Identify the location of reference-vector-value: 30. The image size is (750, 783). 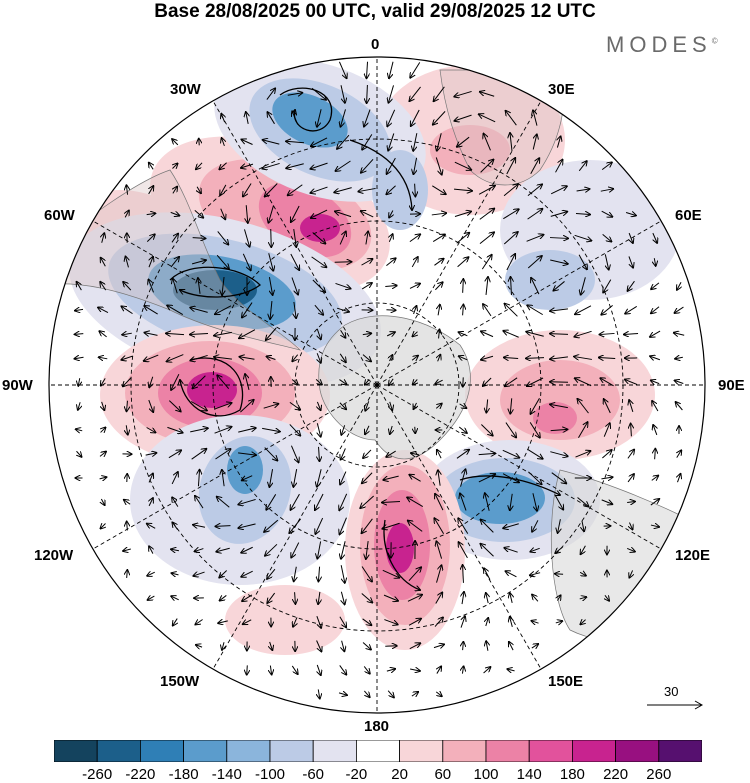
(671, 691).